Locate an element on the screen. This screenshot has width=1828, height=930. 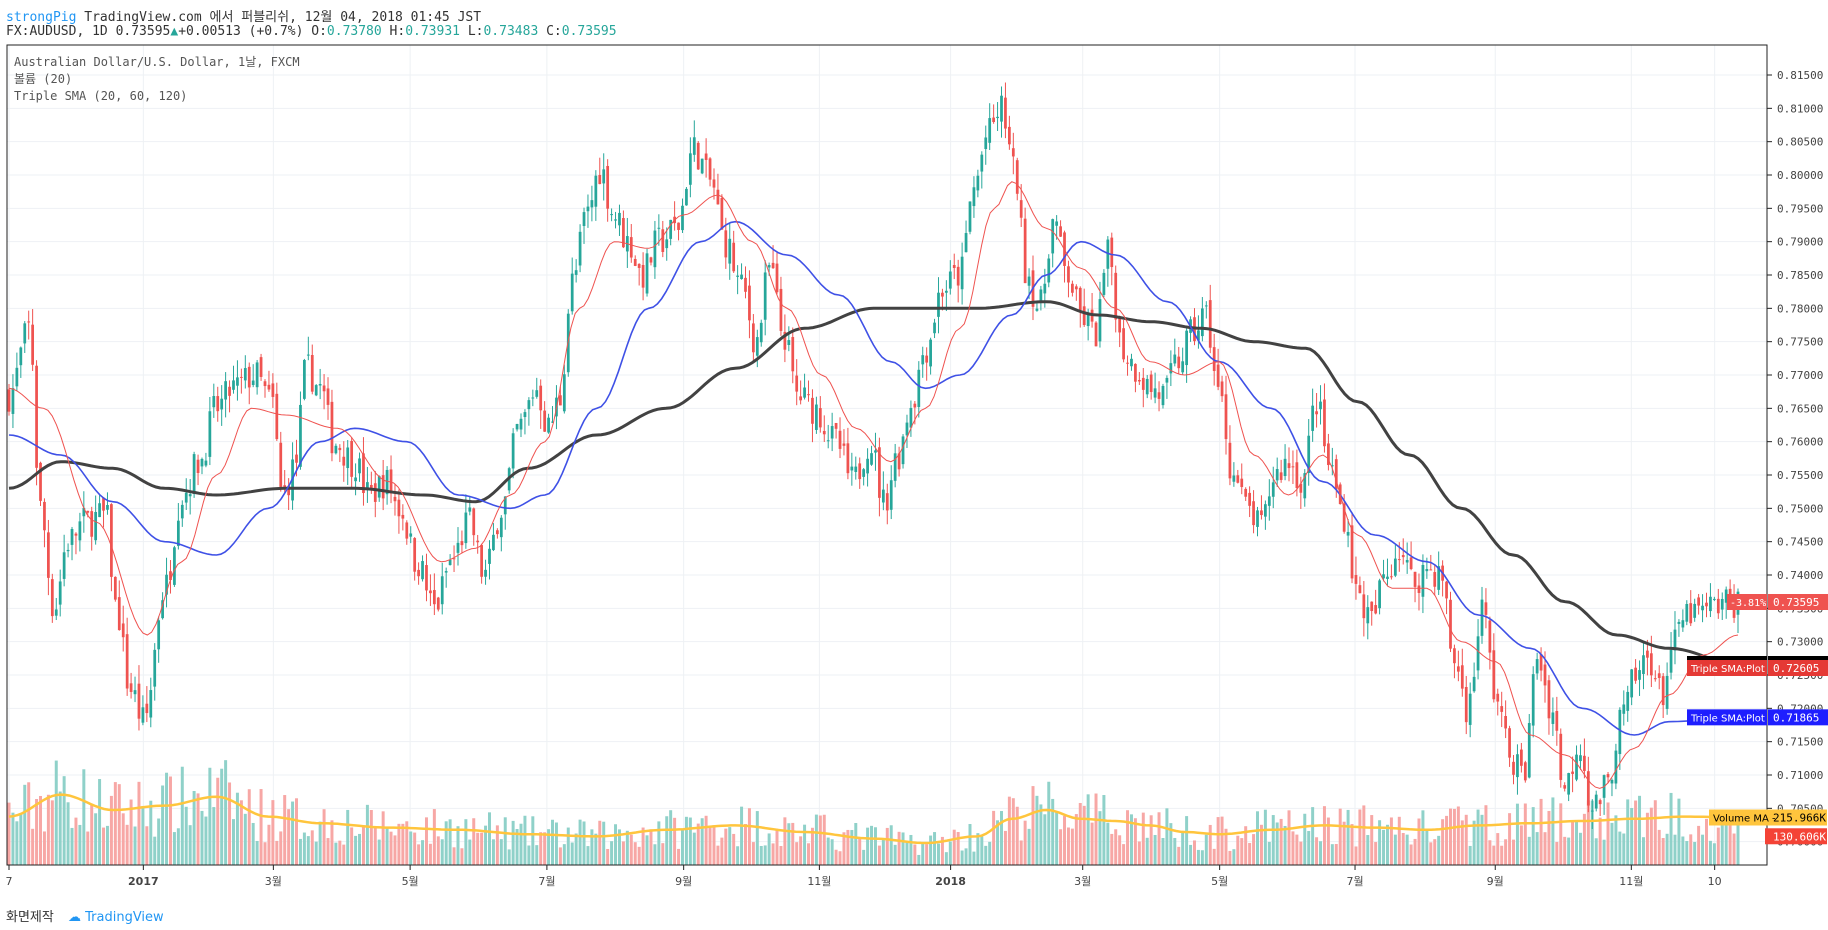
tradingview-logo: ☁ TradingView is located at coordinates (116, 917).